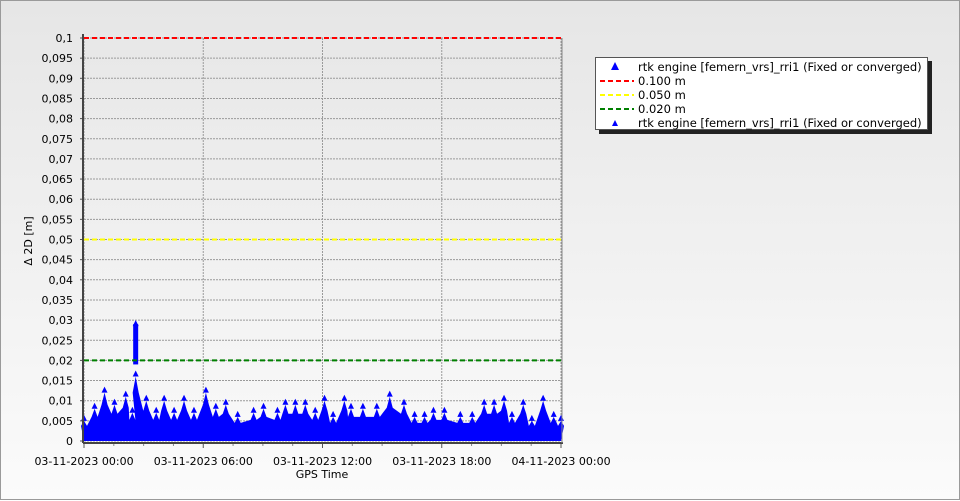 The height and width of the screenshot is (501, 960). What do you see at coordinates (322, 408) in the screenshot?
I see `series-area` at bounding box center [322, 408].